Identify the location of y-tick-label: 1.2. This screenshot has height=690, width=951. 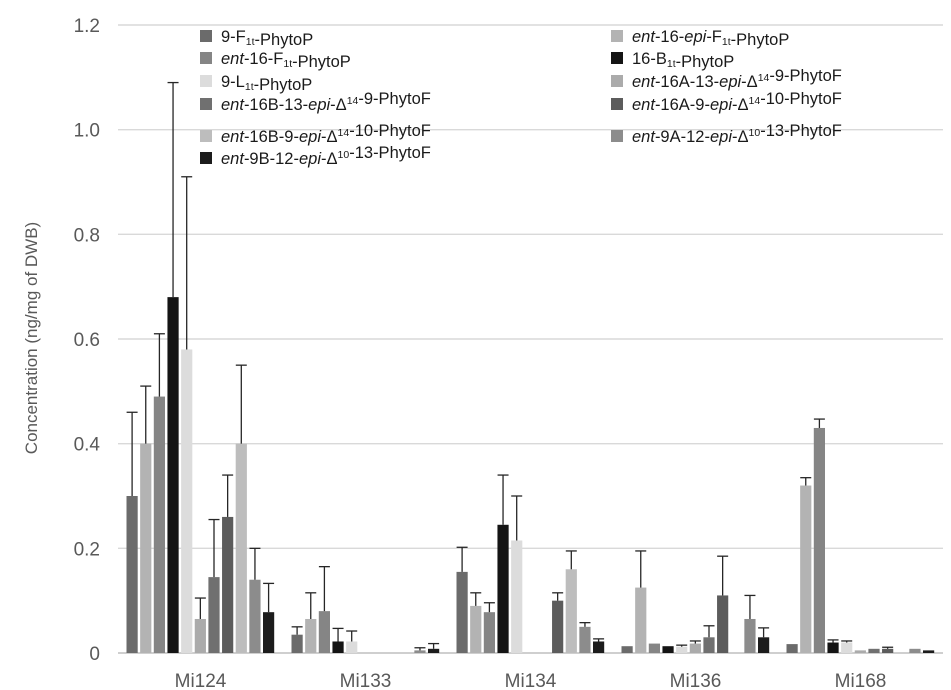
(87, 26).